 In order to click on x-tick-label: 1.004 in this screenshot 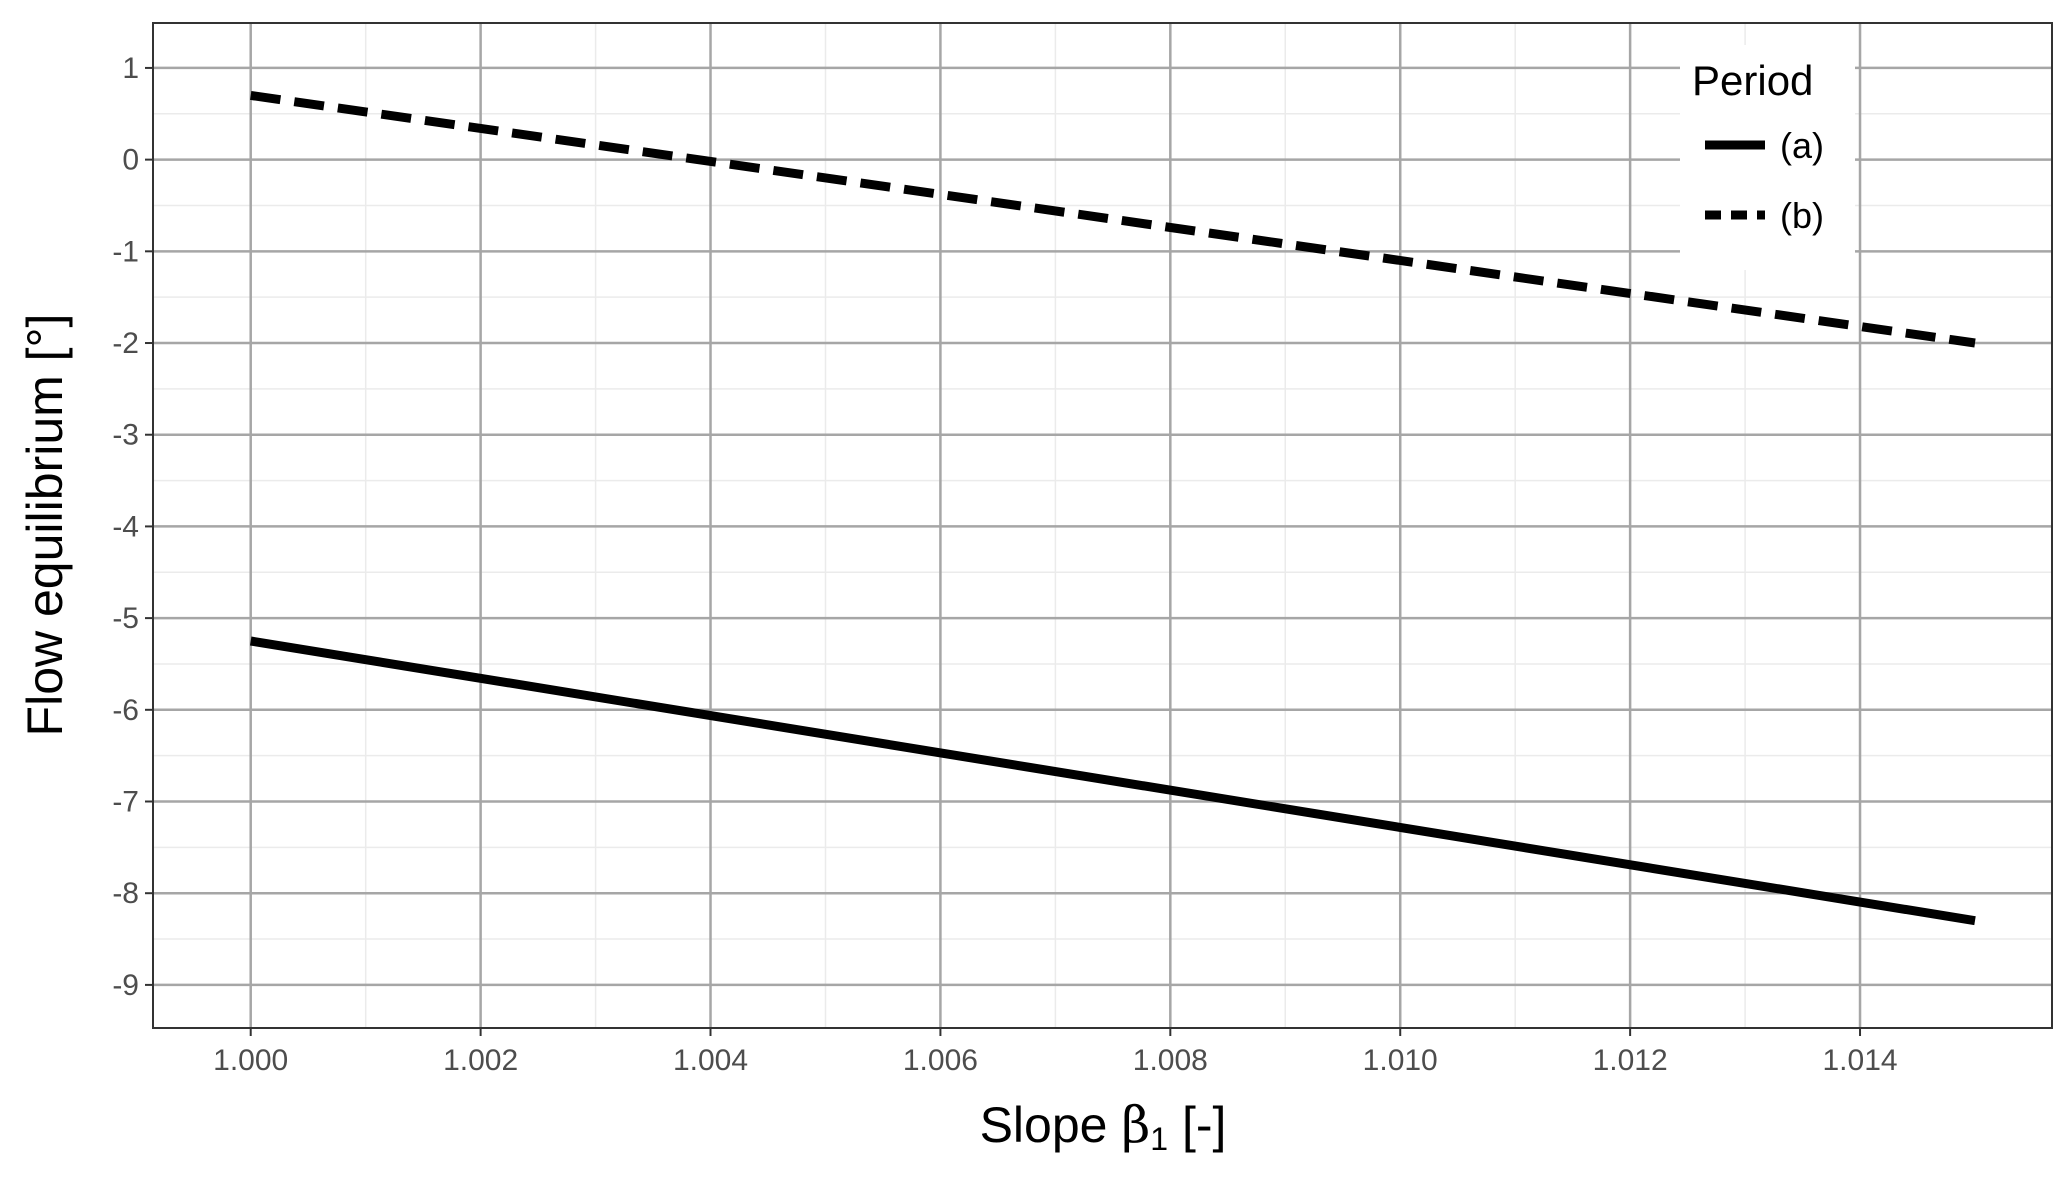, I will do `click(710, 1060)`.